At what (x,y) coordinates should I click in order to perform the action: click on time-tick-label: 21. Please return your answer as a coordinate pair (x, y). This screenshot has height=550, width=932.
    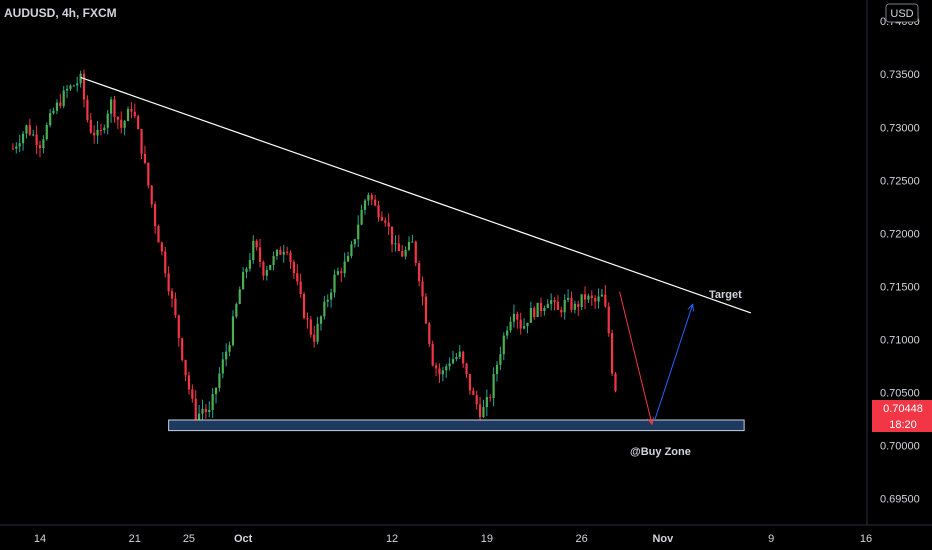
    Looking at the image, I should click on (135, 539).